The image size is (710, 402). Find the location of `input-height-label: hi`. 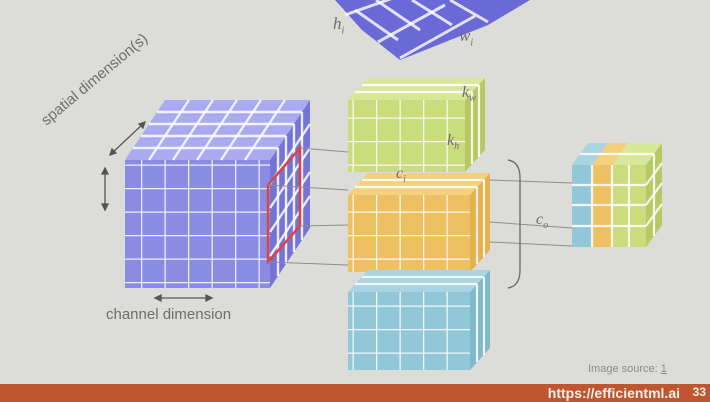

input-height-label: hi is located at coordinates (339, 25).